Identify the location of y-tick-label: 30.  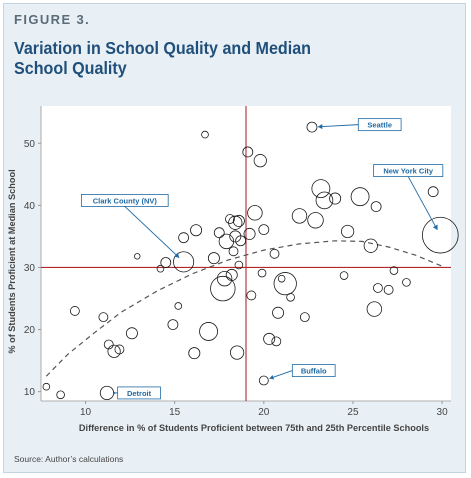
(30, 268).